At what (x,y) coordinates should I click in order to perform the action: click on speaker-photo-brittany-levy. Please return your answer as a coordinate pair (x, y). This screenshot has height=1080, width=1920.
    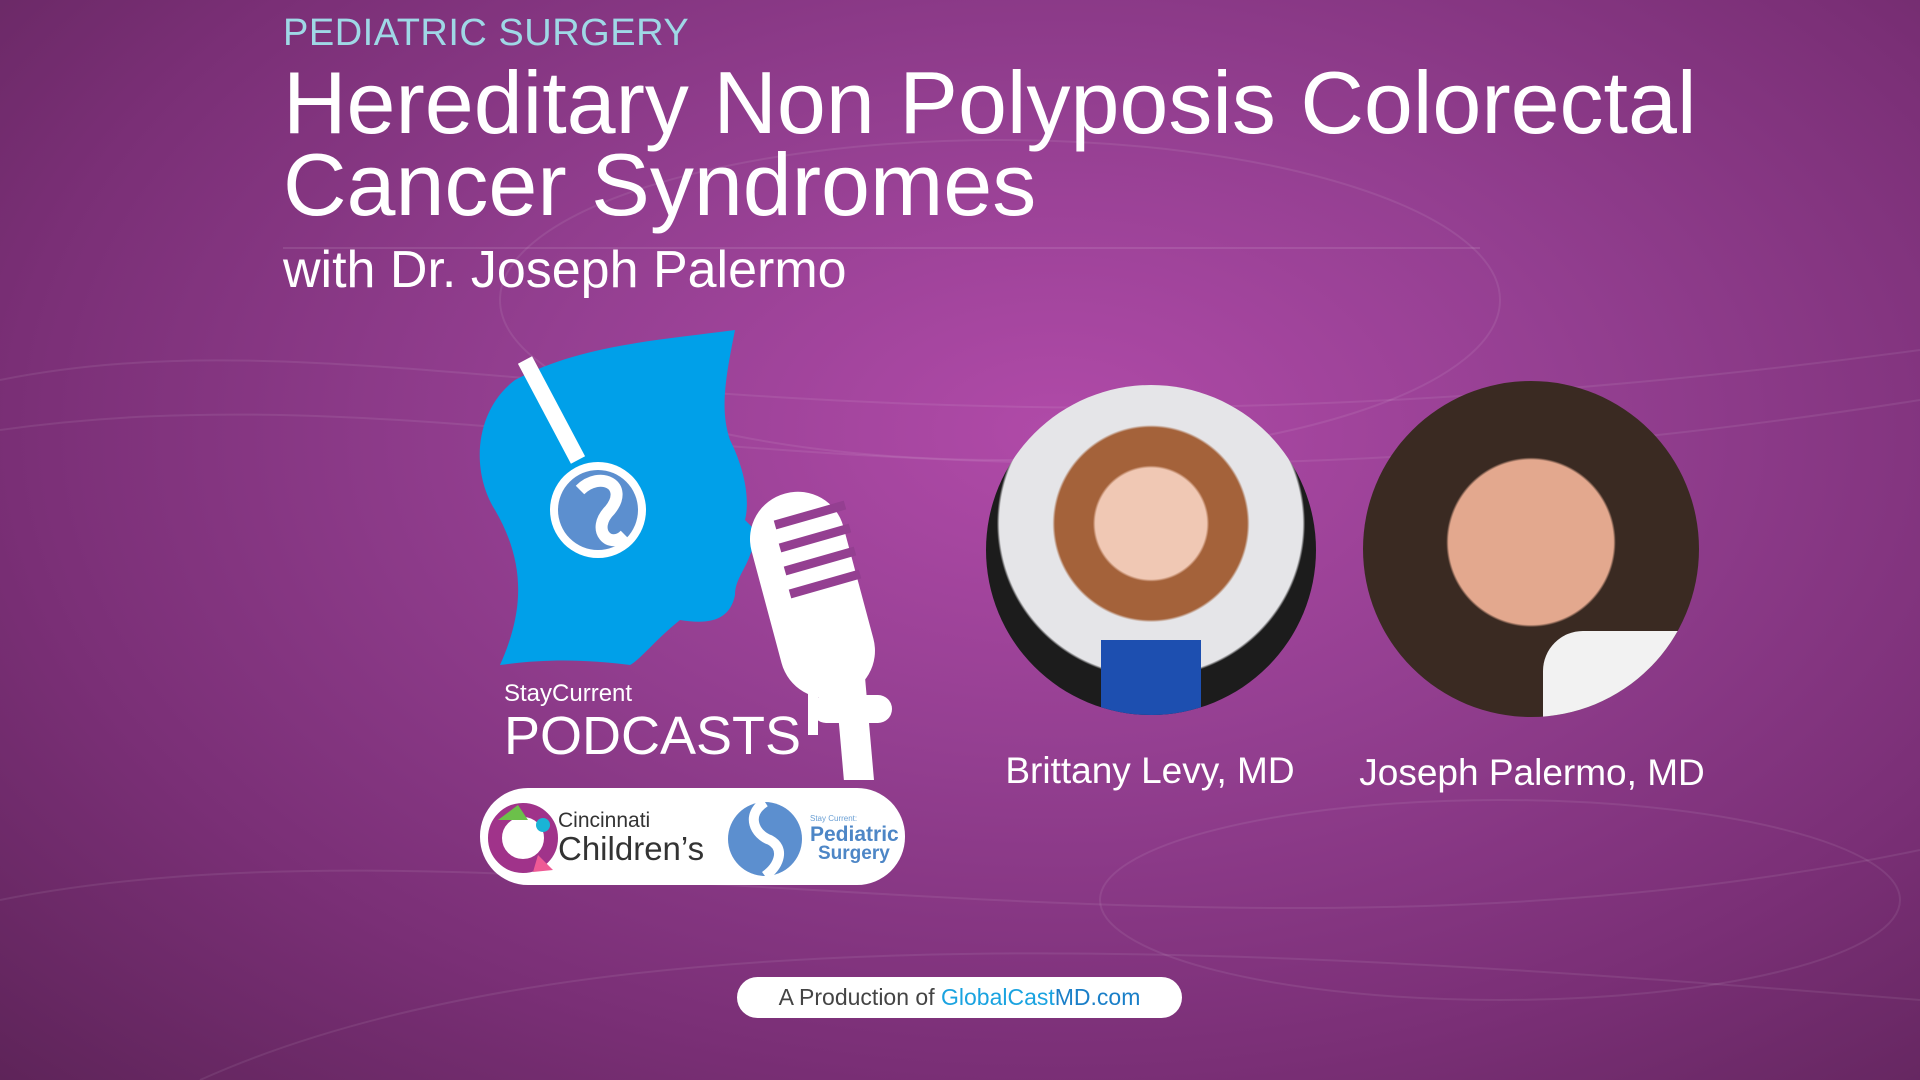
    Looking at the image, I should click on (1151, 550).